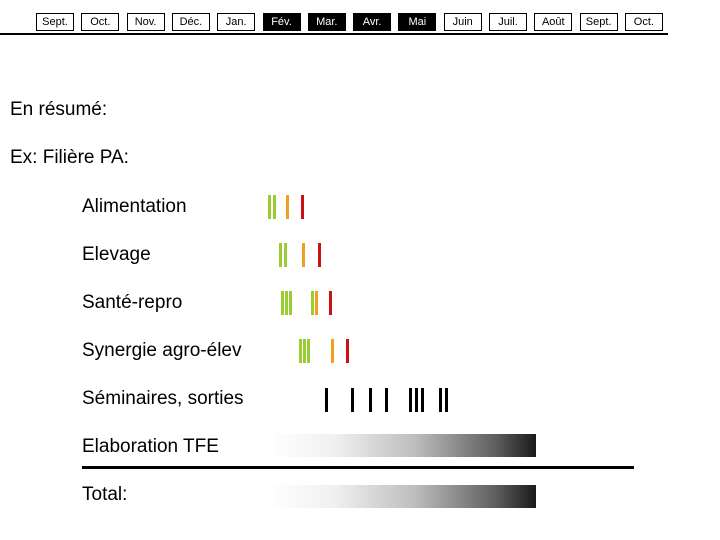 The image size is (720, 540). I want to click on month-box: Juil., so click(508, 22).